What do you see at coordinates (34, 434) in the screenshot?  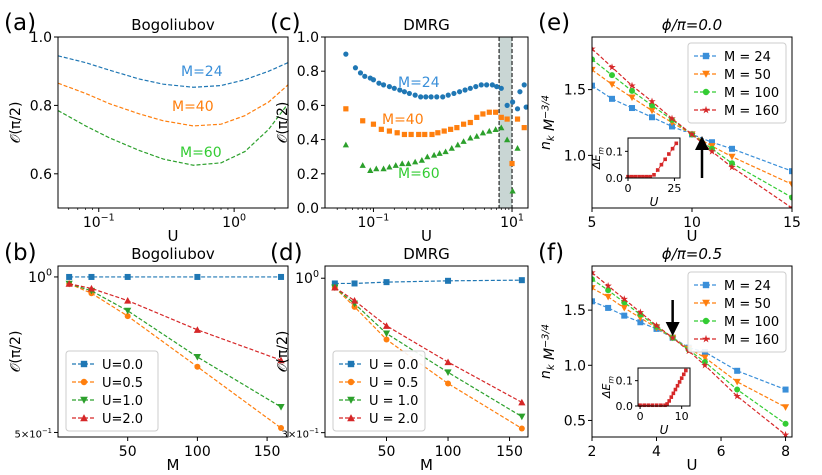 I see `y-tick-label-b-1: 5×10⁻¹` at bounding box center [34, 434].